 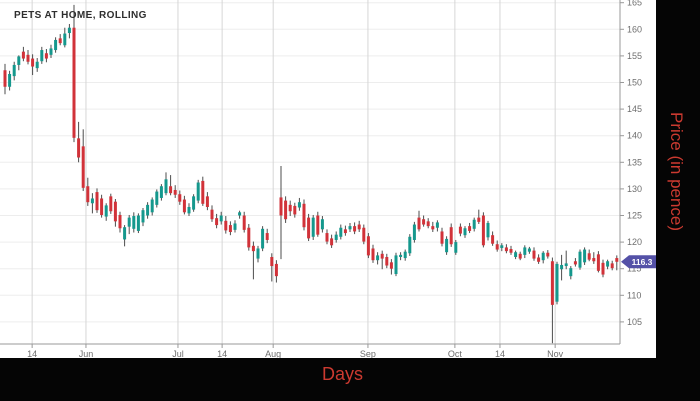 What do you see at coordinates (86, 353) in the screenshot?
I see `x-tick-label: Jun` at bounding box center [86, 353].